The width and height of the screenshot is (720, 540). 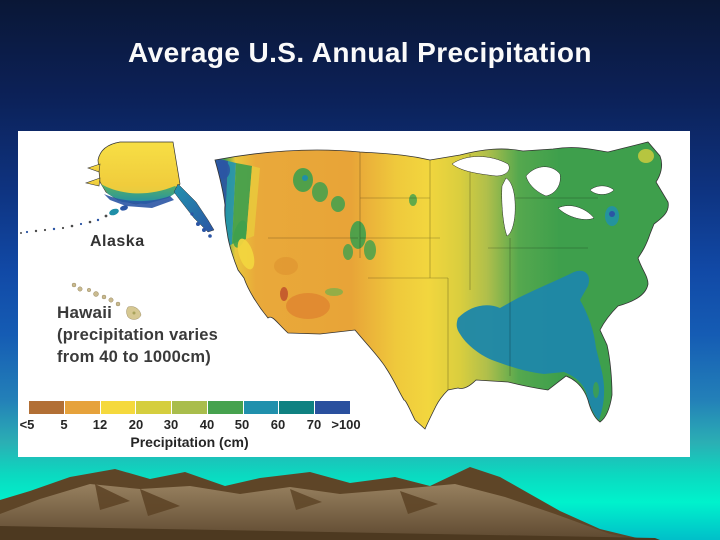 I want to click on nv-orange-patch, so click(x=286, y=266).